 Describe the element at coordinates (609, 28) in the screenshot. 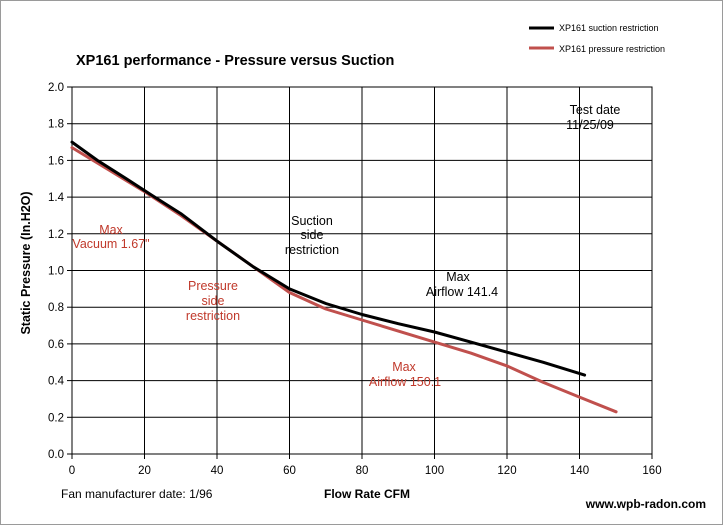

I see `legend-label-suction: XP161 suction restriction` at that location.